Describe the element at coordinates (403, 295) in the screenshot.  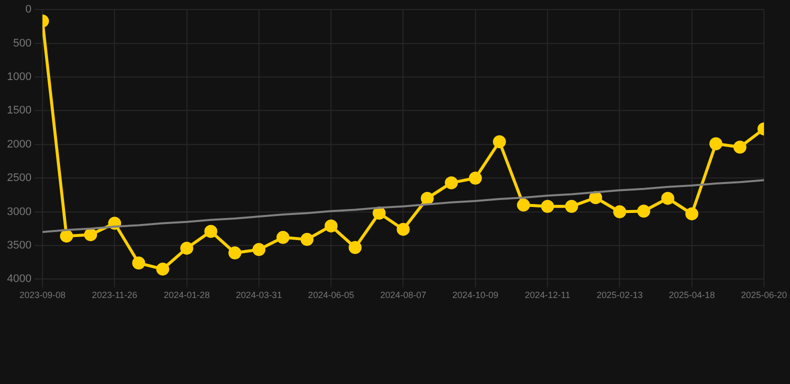
I see `x-tick-label: 2024-08-07` at that location.